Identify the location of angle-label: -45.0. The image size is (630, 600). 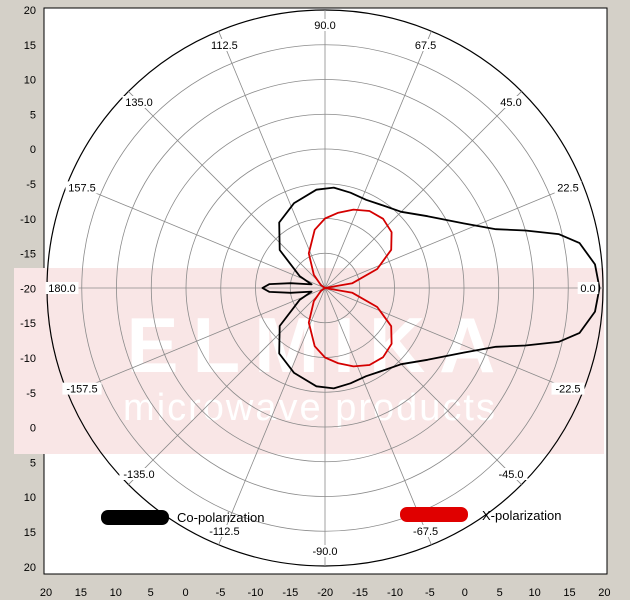
(510, 475).